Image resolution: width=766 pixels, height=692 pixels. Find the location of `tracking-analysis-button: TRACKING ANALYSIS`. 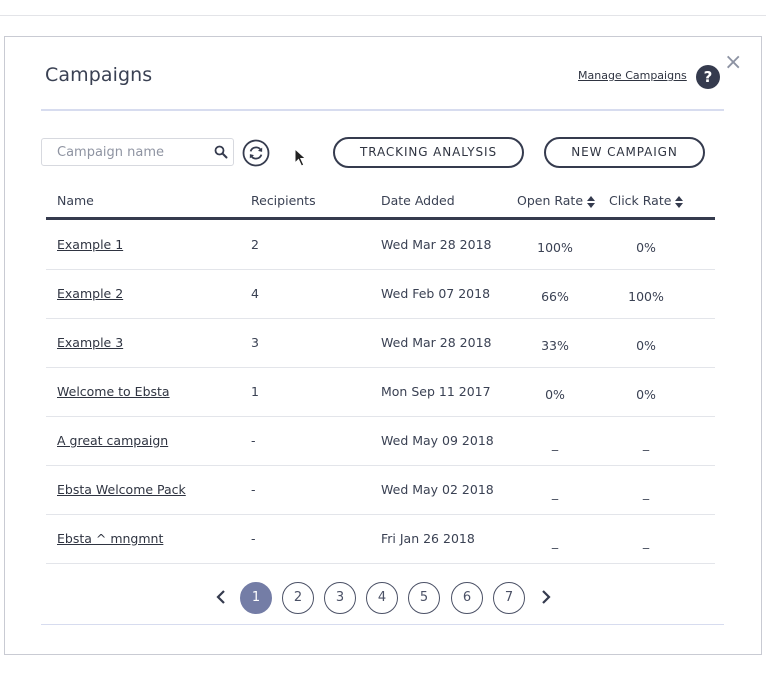

tracking-analysis-button: TRACKING ANALYSIS is located at coordinates (428, 152).